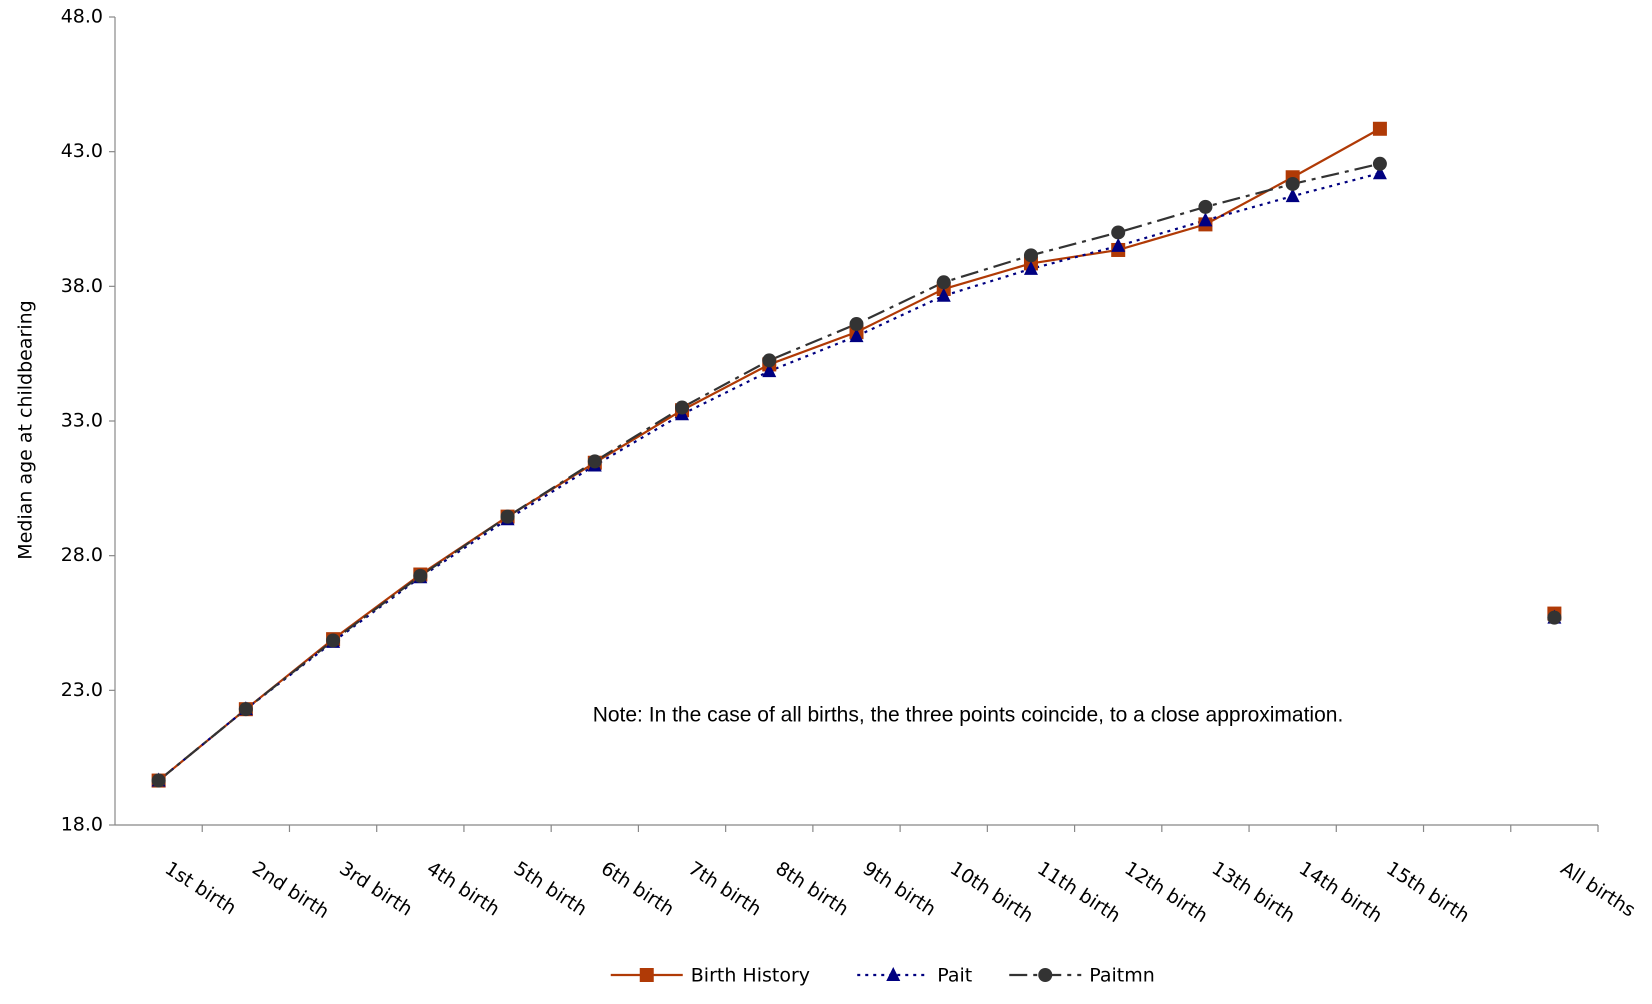  I want to click on x-tick-label: 10th birth, so click(991, 892).